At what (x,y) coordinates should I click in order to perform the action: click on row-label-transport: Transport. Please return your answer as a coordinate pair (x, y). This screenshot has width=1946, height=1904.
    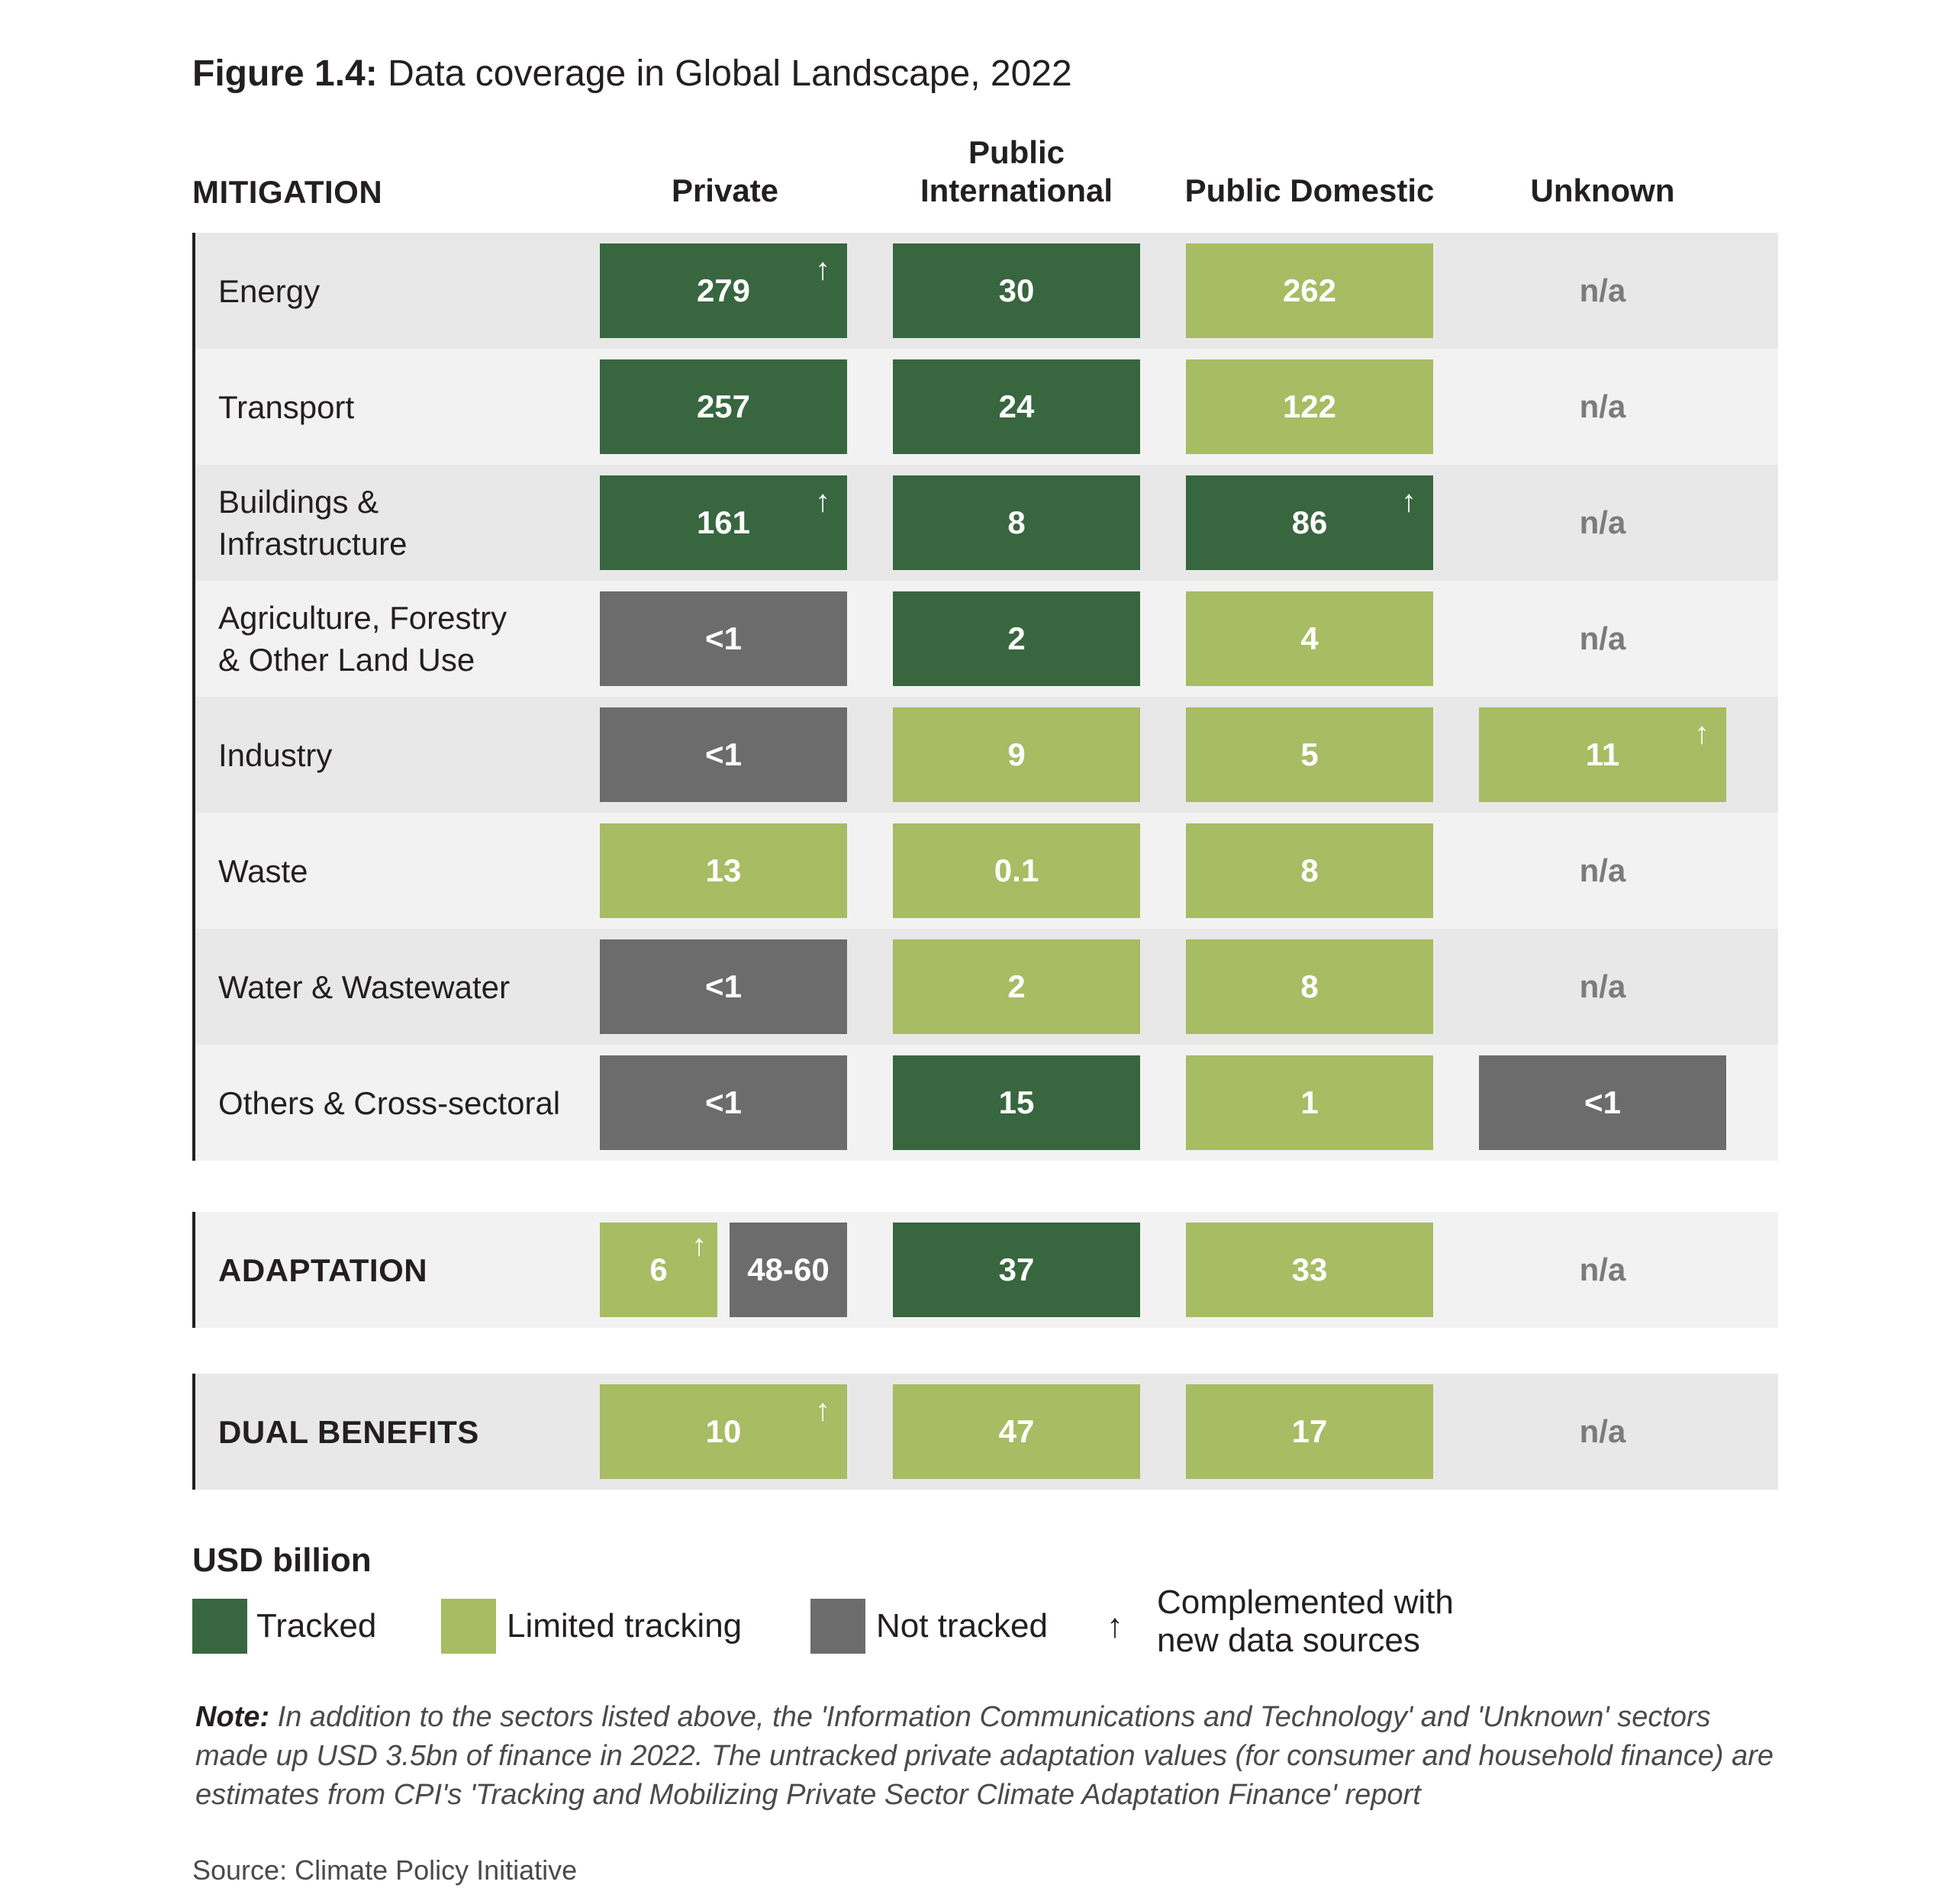
    Looking at the image, I should click on (286, 406).